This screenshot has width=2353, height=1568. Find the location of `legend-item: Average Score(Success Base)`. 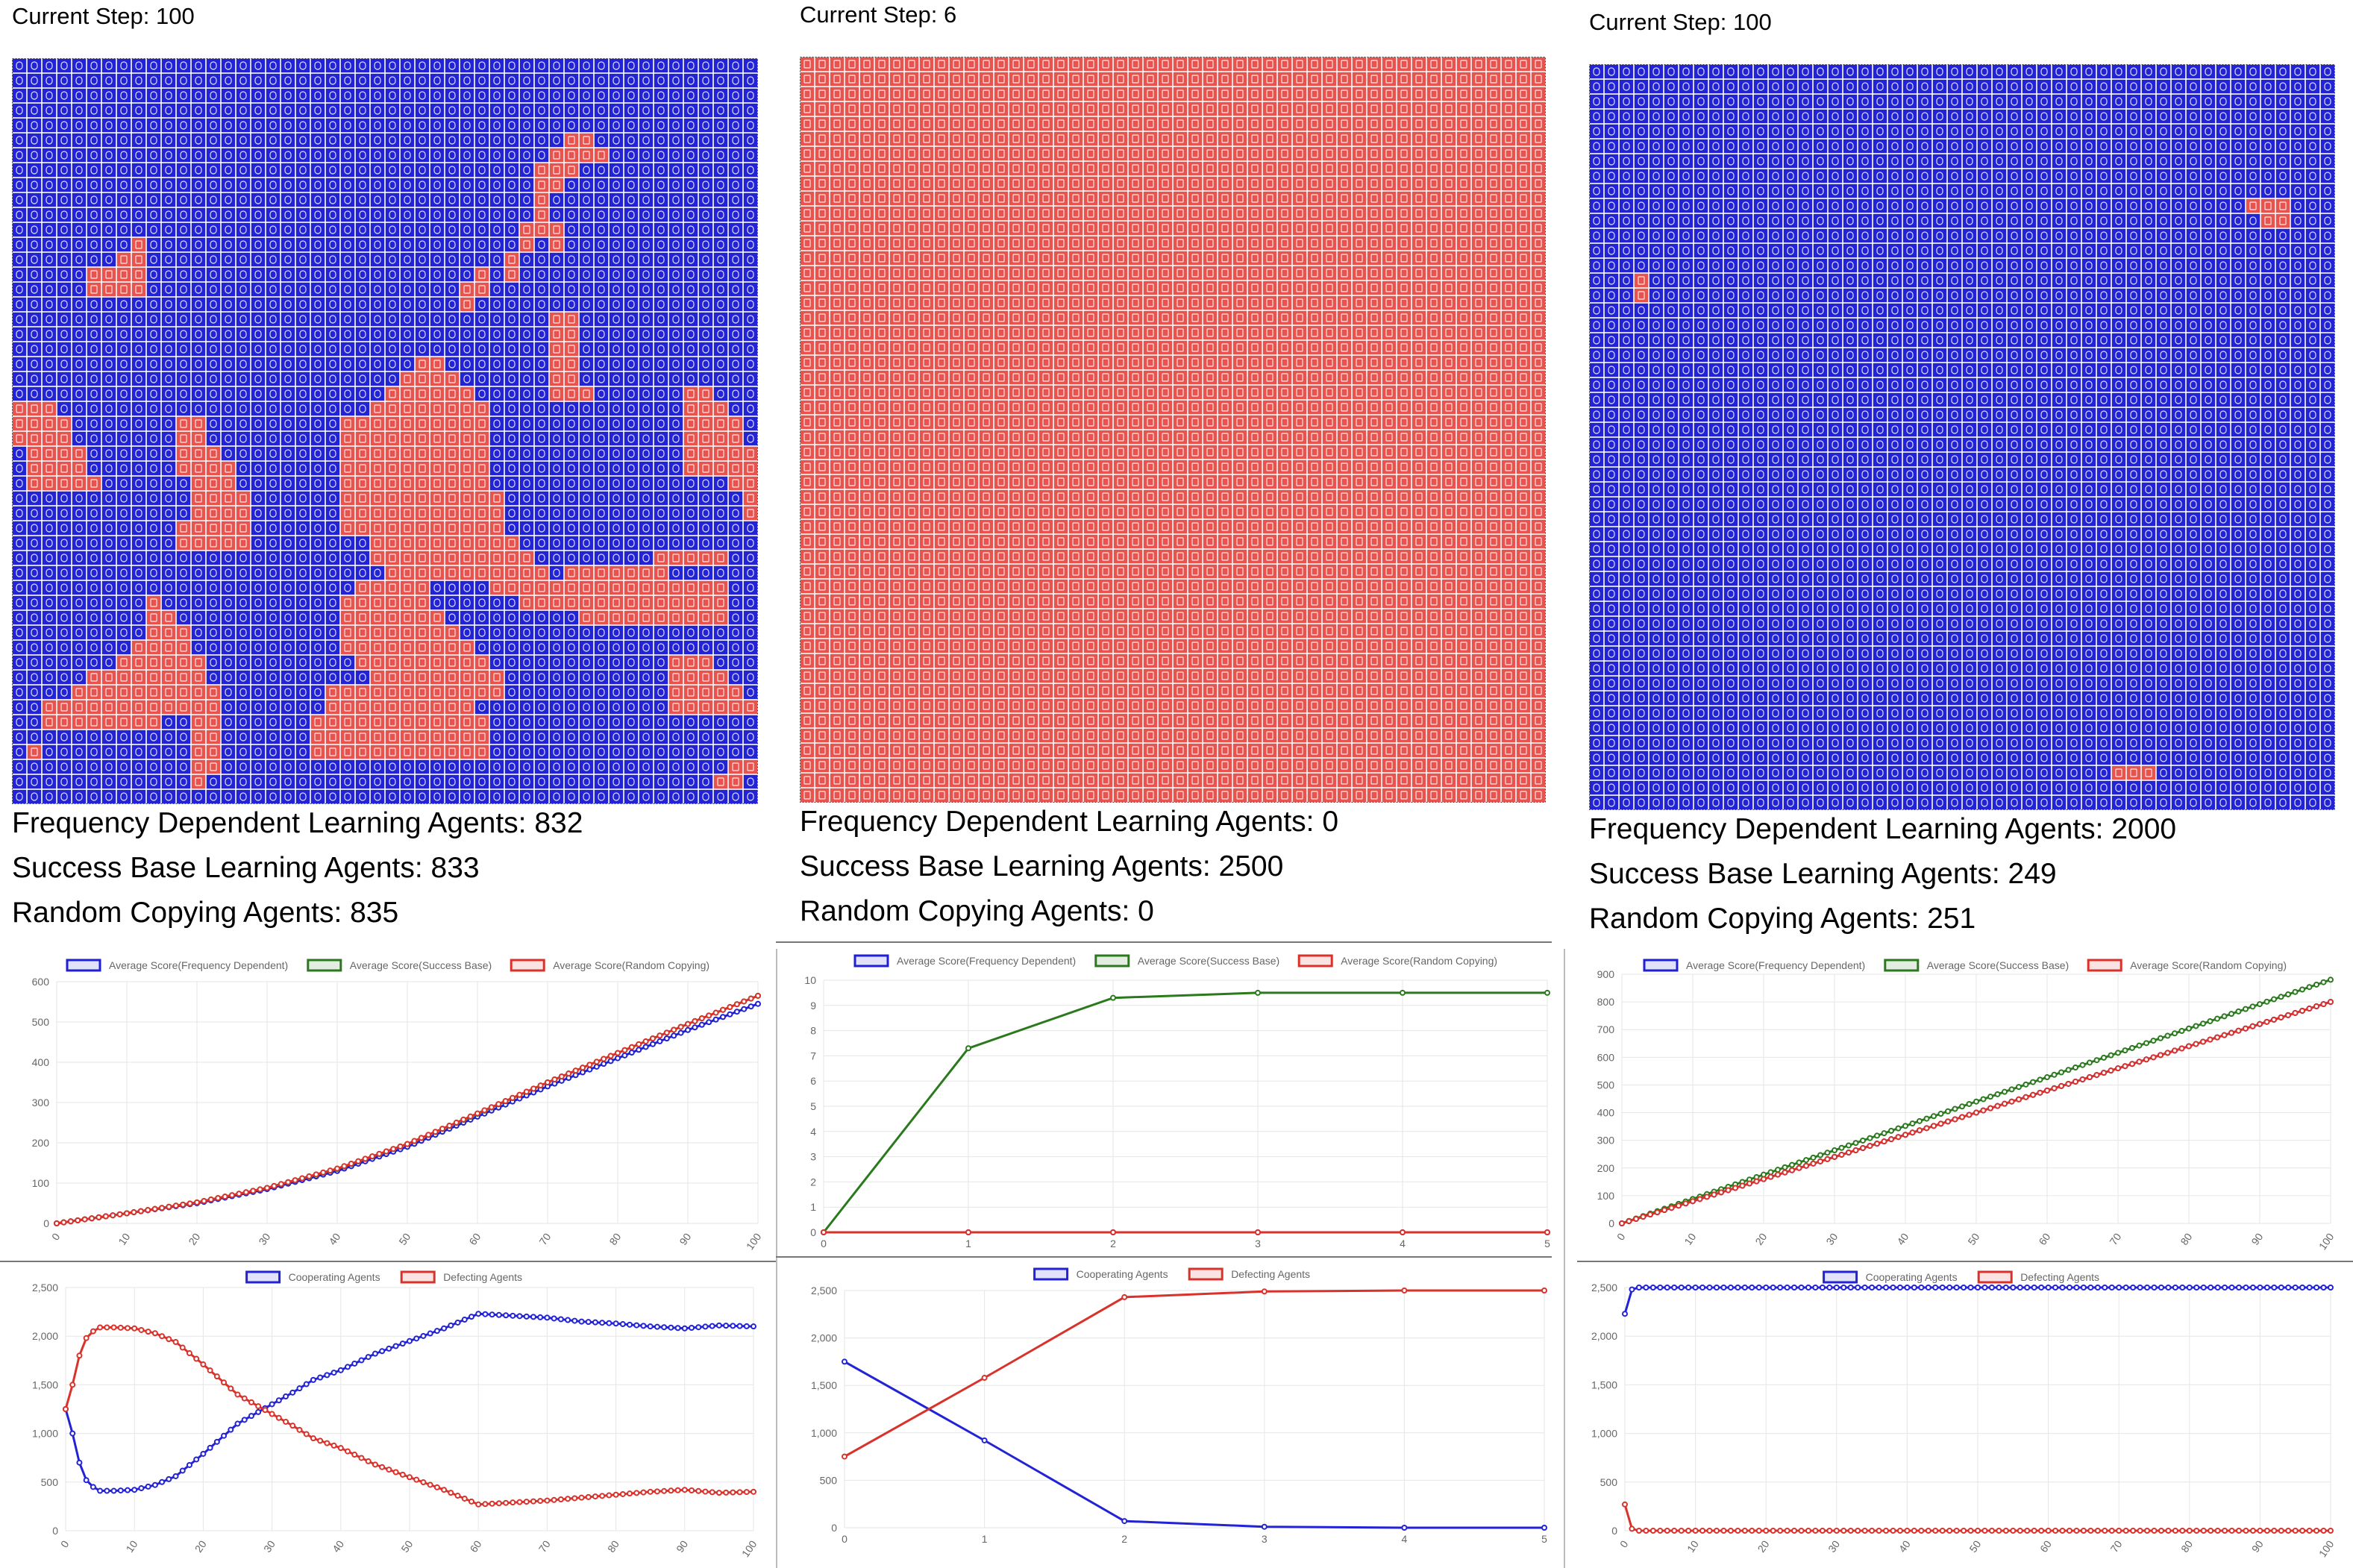

legend-item: Average Score(Success Base) is located at coordinates (399, 965).